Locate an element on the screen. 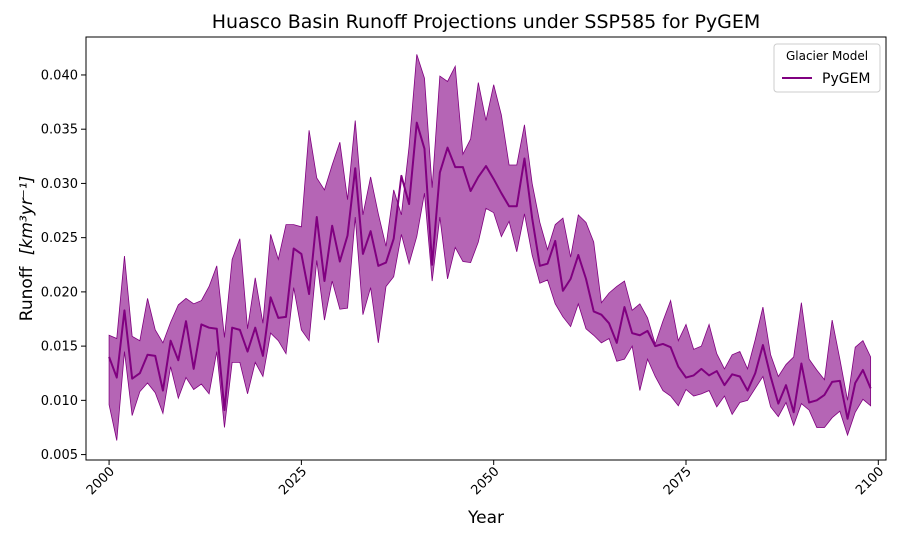 The width and height of the screenshot is (900, 540). y-tick-label: 0.025 is located at coordinates (59, 238).